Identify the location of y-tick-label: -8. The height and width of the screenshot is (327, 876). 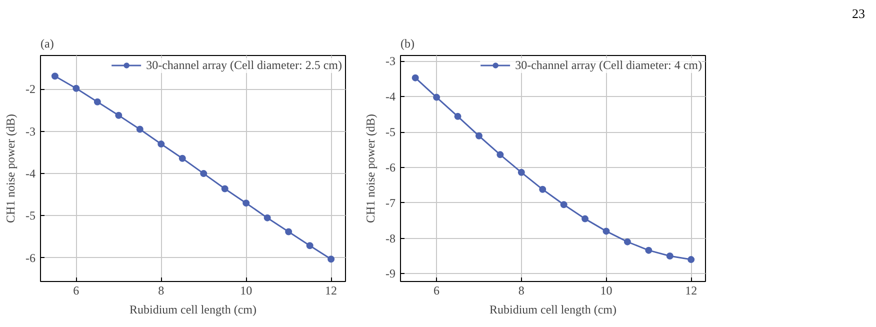
(391, 237).